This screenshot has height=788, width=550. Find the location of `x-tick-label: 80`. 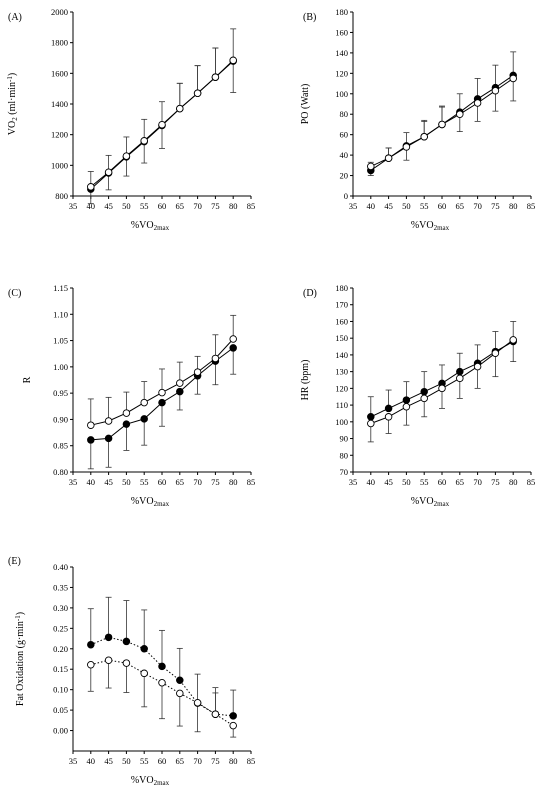

x-tick-label: 80 is located at coordinates (233, 761).